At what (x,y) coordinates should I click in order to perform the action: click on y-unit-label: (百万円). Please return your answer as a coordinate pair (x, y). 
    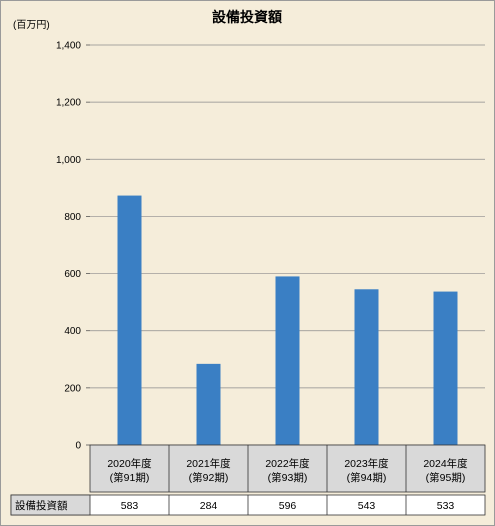
    Looking at the image, I should click on (31, 25).